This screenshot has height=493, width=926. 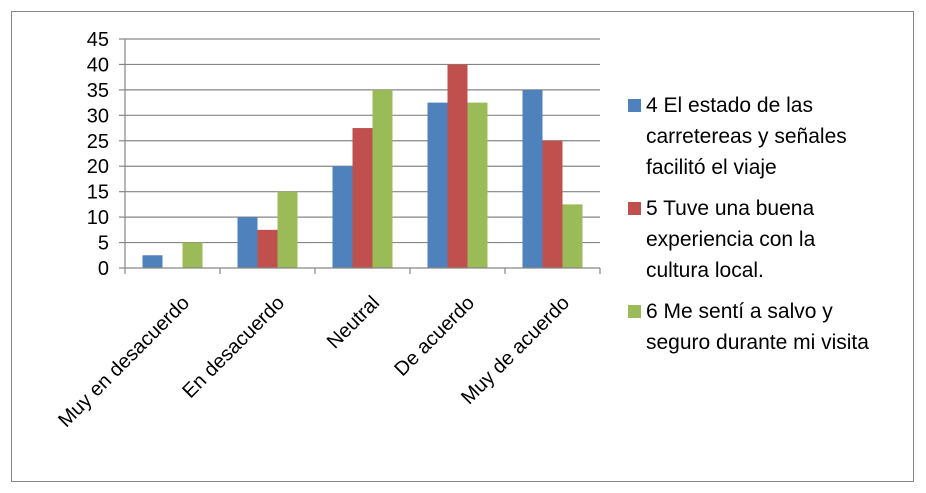 What do you see at coordinates (98, 142) in the screenshot?
I see `y-tick-label: 25` at bounding box center [98, 142].